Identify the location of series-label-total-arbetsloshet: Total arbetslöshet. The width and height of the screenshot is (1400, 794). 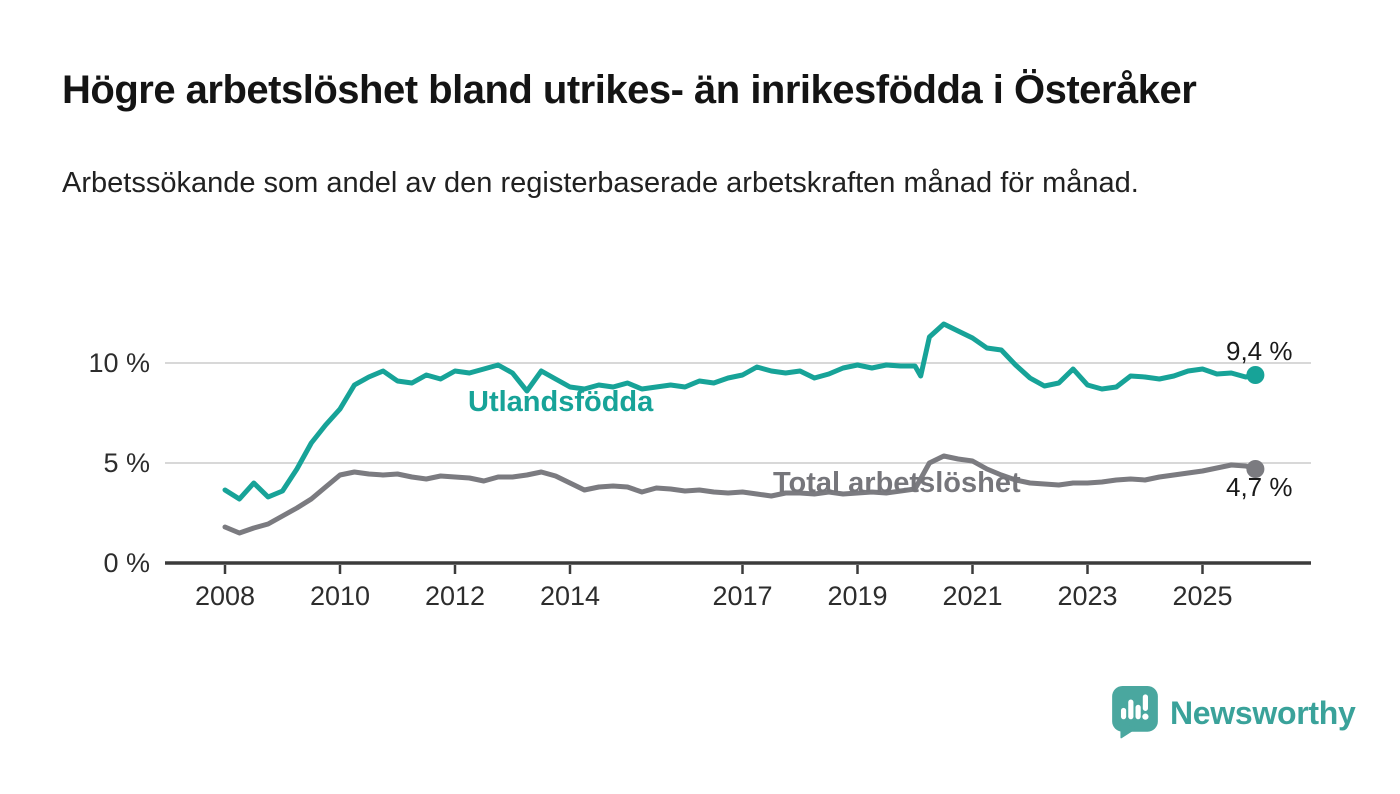
(897, 483).